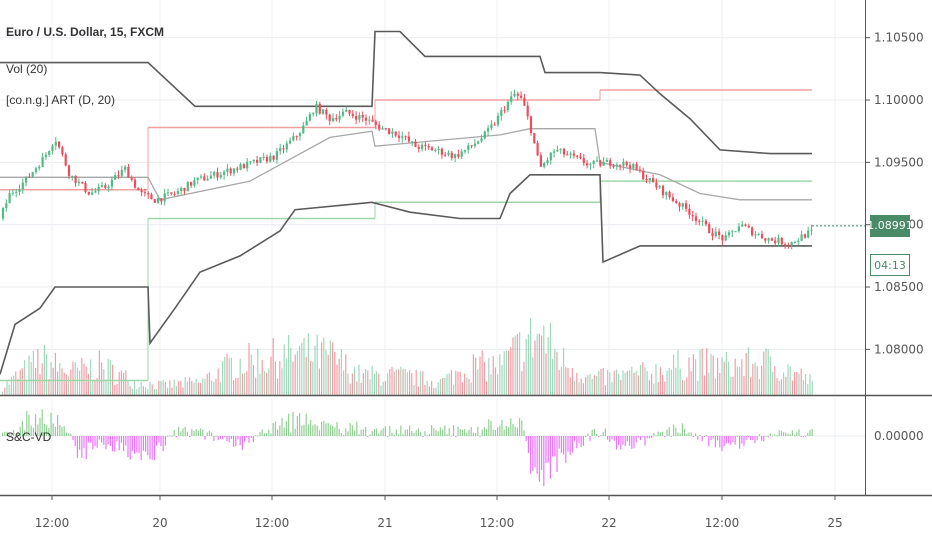 The width and height of the screenshot is (932, 550). Describe the element at coordinates (60, 100) in the screenshot. I see `art-legend: [co.n.g.] ART (D, 20)` at that location.